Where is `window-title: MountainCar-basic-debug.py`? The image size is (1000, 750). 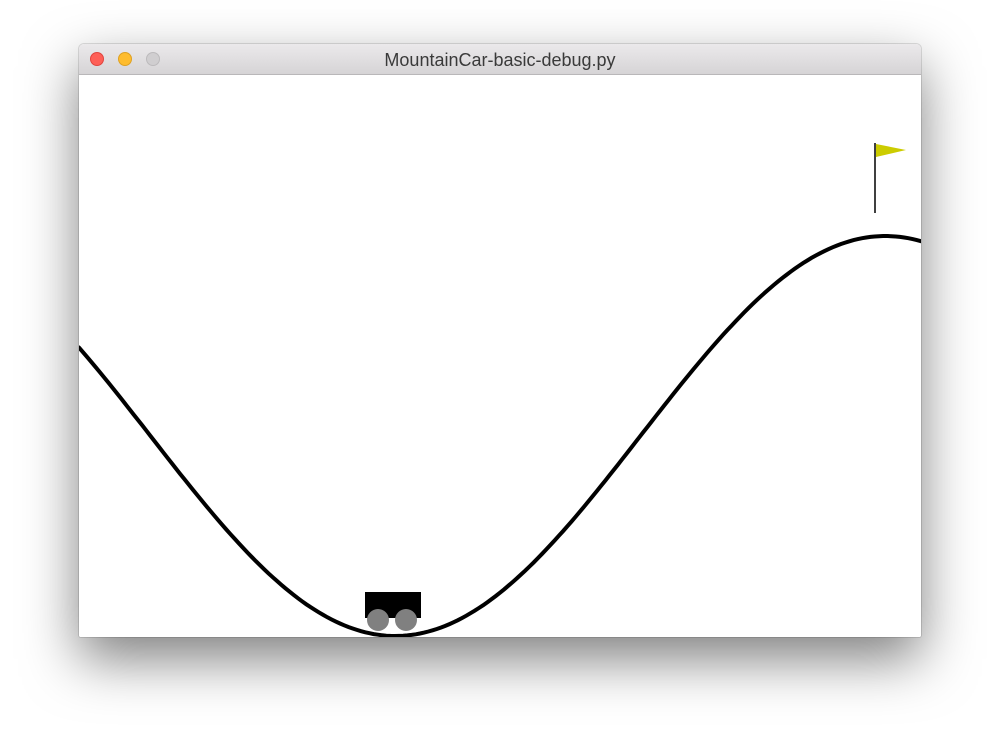 window-title: MountainCar-basic-debug.py is located at coordinates (500, 60).